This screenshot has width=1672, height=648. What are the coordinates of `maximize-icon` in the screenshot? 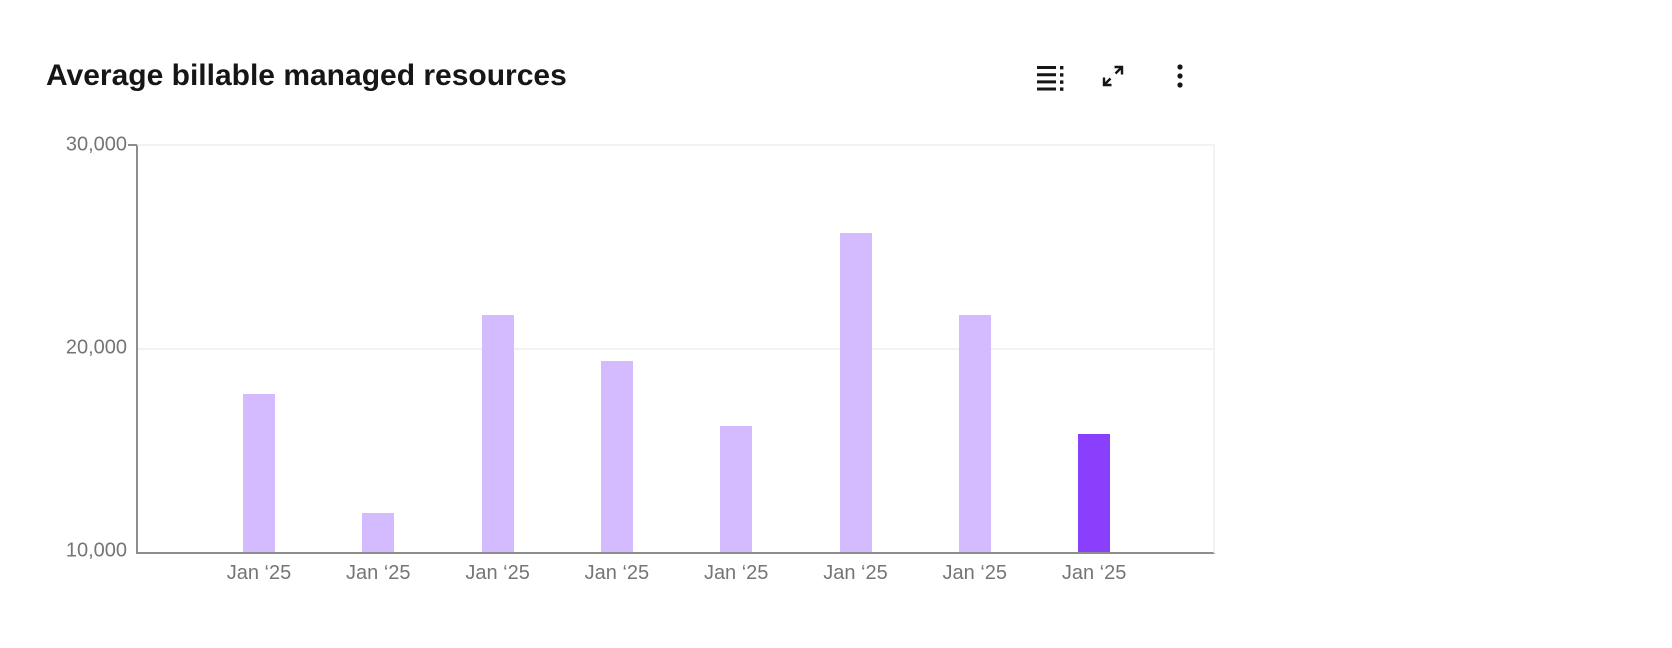 It's located at (1113, 76).